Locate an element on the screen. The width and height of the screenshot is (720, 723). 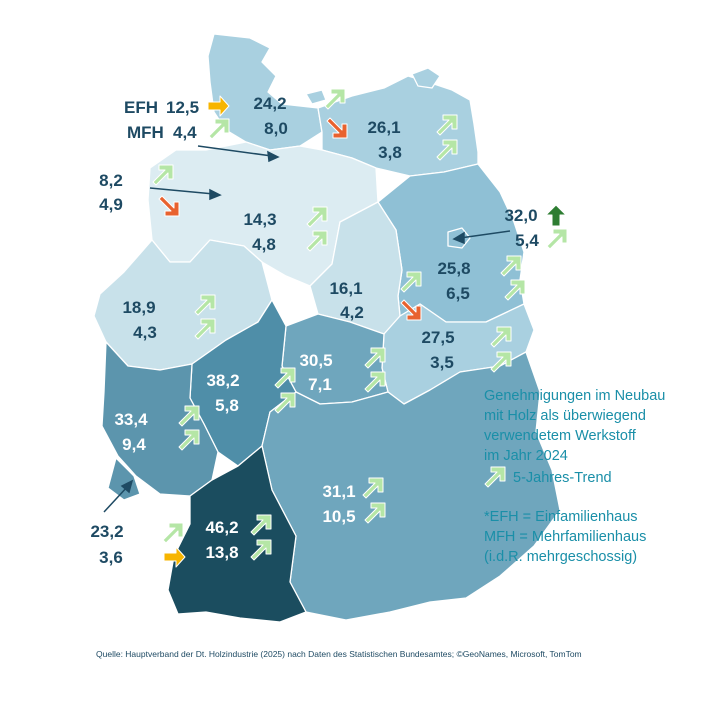
region-saarland is located at coordinates (124, 479).